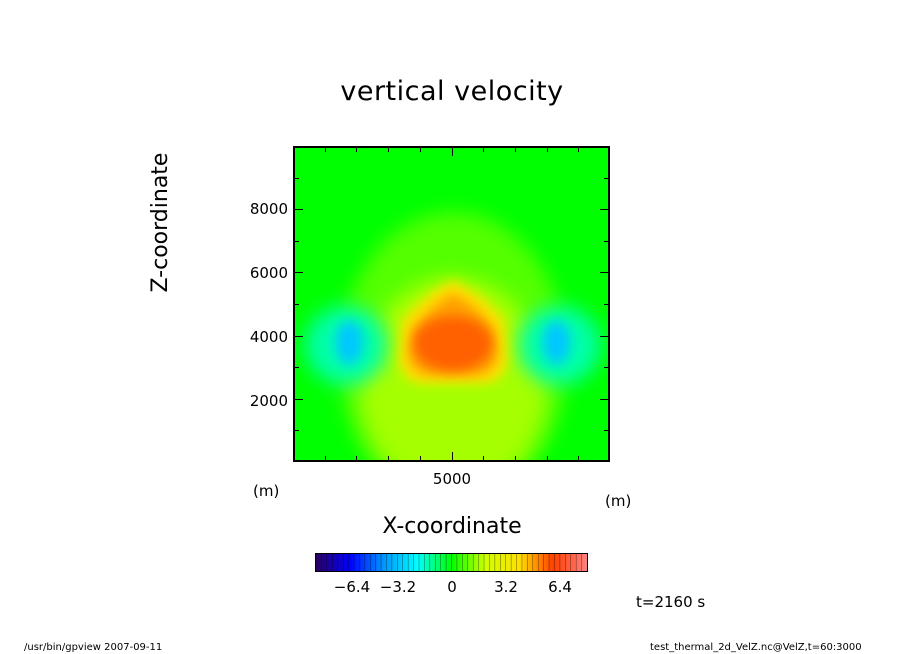 Image resolution: width=904 pixels, height=654 pixels. Describe the element at coordinates (93, 647) in the screenshot. I see `footer-left: /usr/bin/gpview 2007-09-11` at that location.